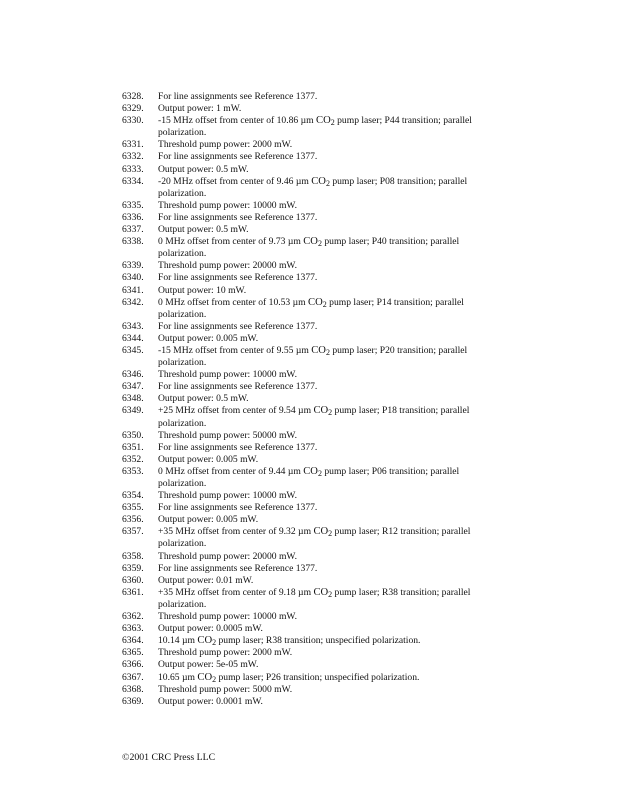 Image resolution: width=617 pixels, height=800 pixels. Describe the element at coordinates (390, 242) in the screenshot. I see `note-text-after: pump laser; P40 transition; parallel` at that location.